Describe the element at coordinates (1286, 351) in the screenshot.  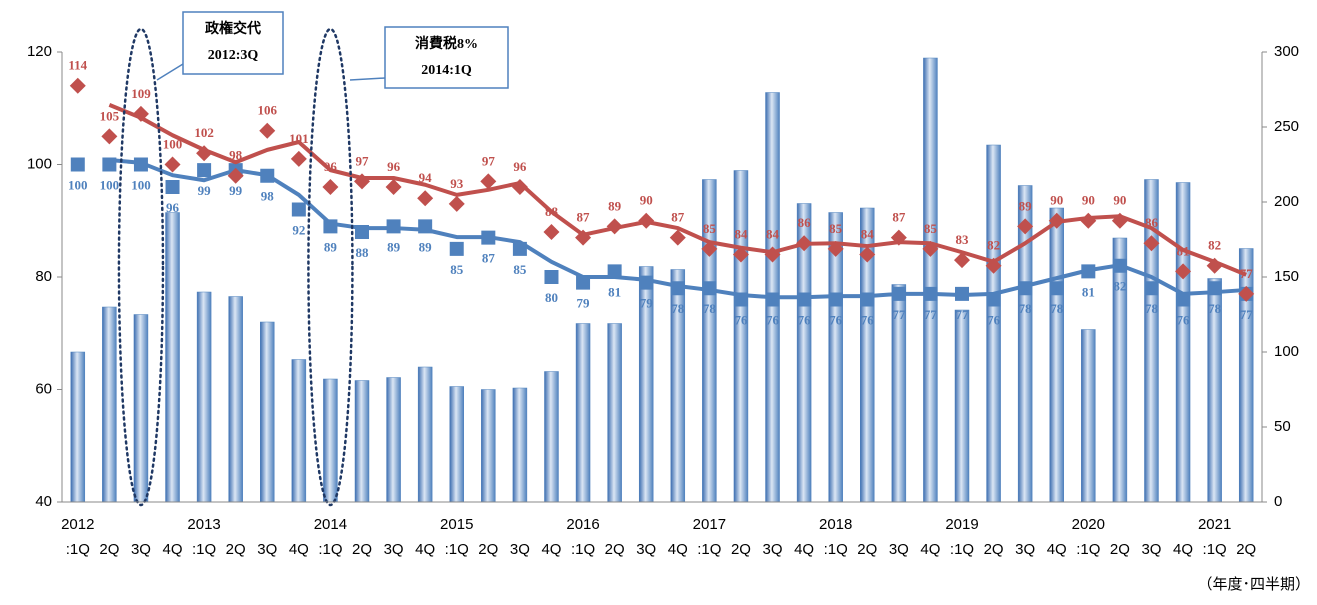
I see `y2-tick-label: 100` at that location.